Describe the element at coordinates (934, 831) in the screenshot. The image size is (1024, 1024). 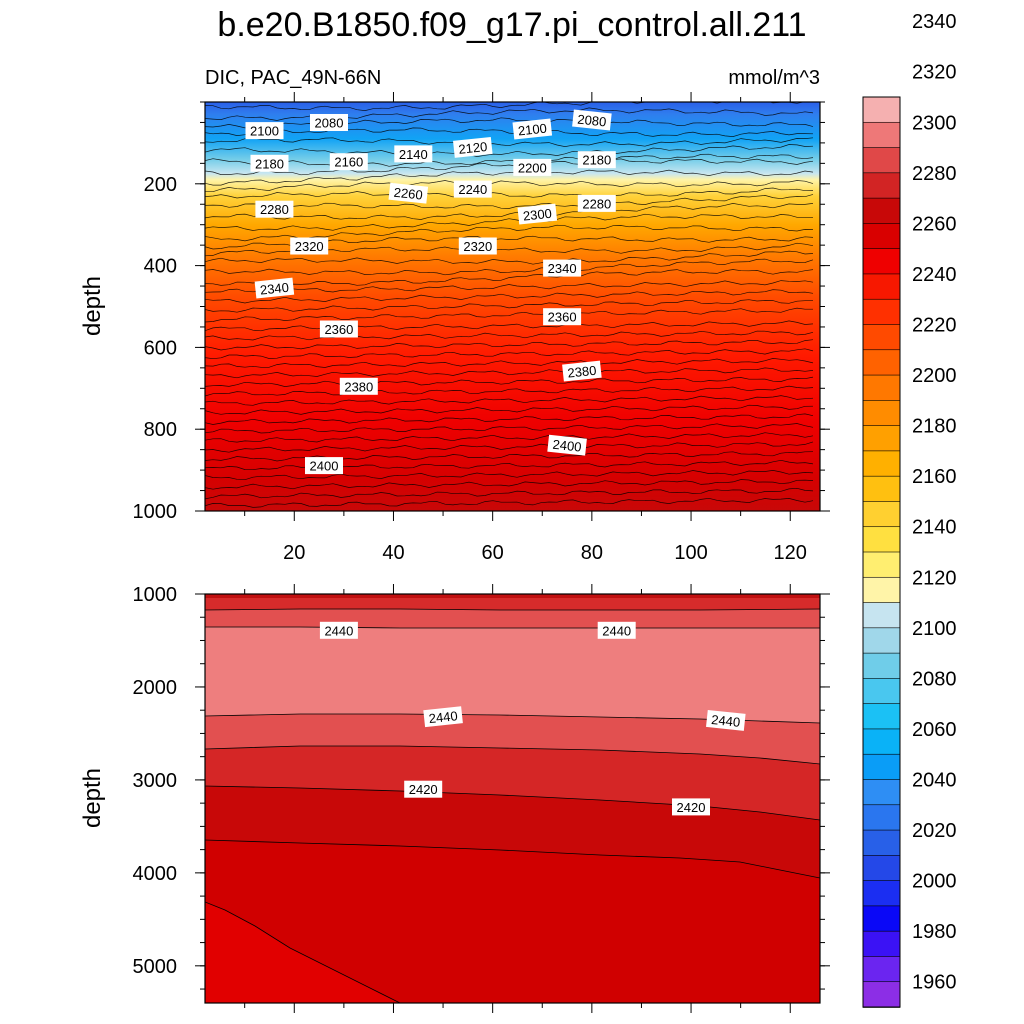
I see `colorbar-label: 2020` at that location.